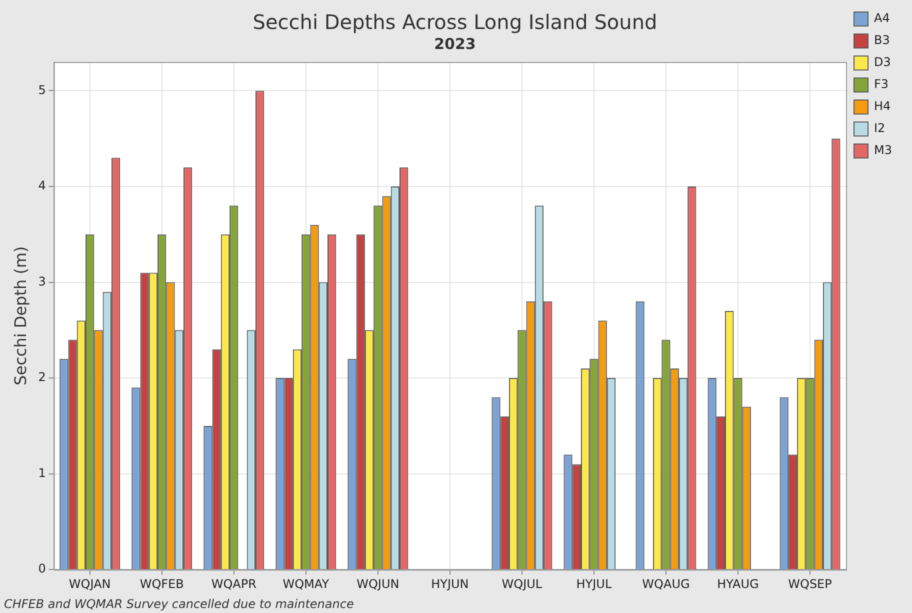 The width and height of the screenshot is (912, 613). What do you see at coordinates (880, 128) in the screenshot?
I see `legend-label: I2` at bounding box center [880, 128].